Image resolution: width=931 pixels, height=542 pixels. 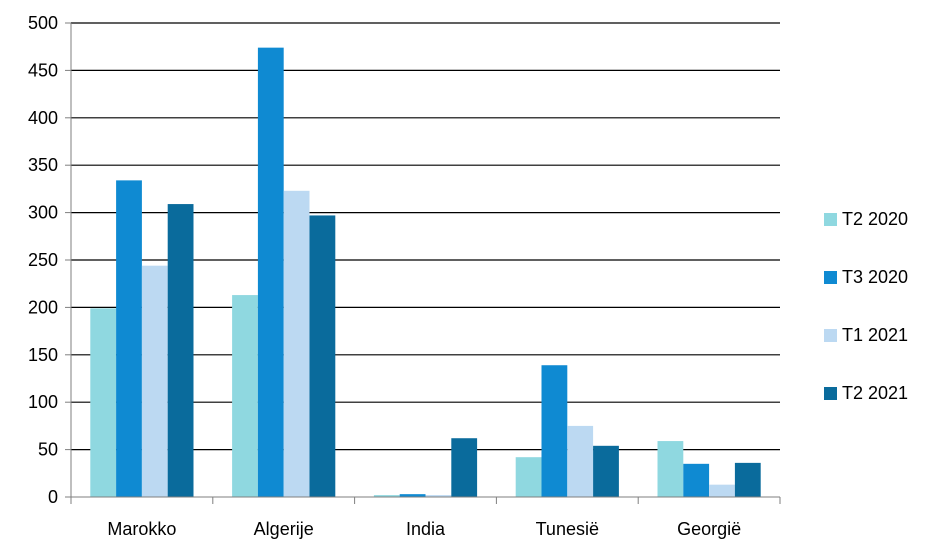 I want to click on y-axis-tick-labels: 0 50 100 150 200 250 300 350 400 450 500, so click(x=43, y=260).